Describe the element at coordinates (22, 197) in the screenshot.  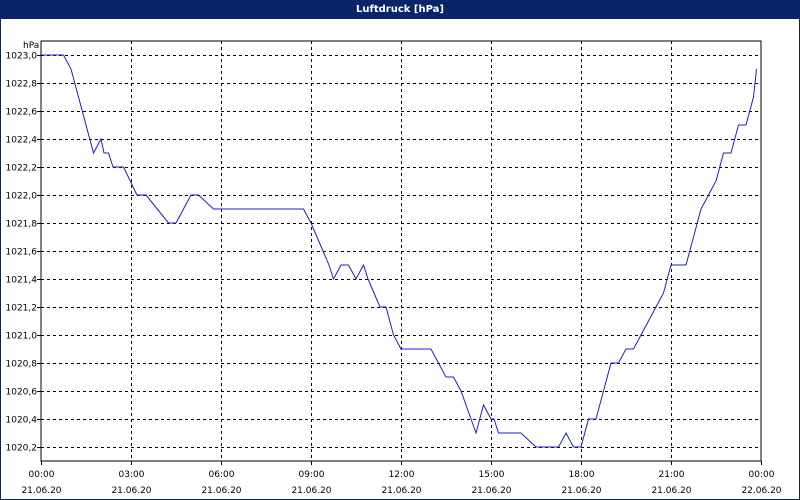
I see `y-tick-label: 1022,0` at that location.